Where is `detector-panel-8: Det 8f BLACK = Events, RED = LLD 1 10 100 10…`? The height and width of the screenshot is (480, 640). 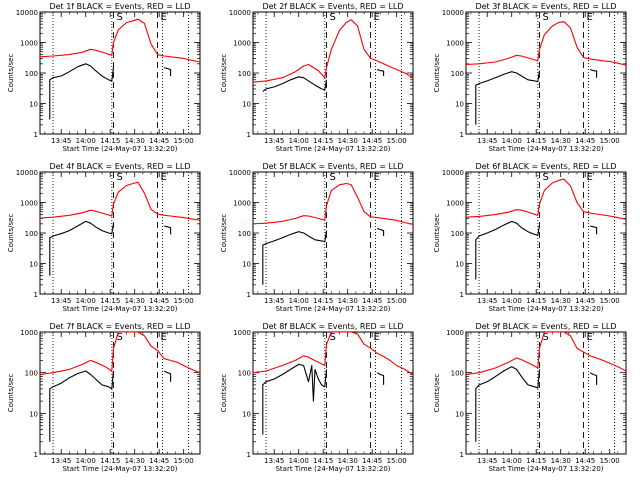 detector-panel-8: Det 8f BLACK = Events, RED = LLD 1 10 100 10… is located at coordinates (317, 397).